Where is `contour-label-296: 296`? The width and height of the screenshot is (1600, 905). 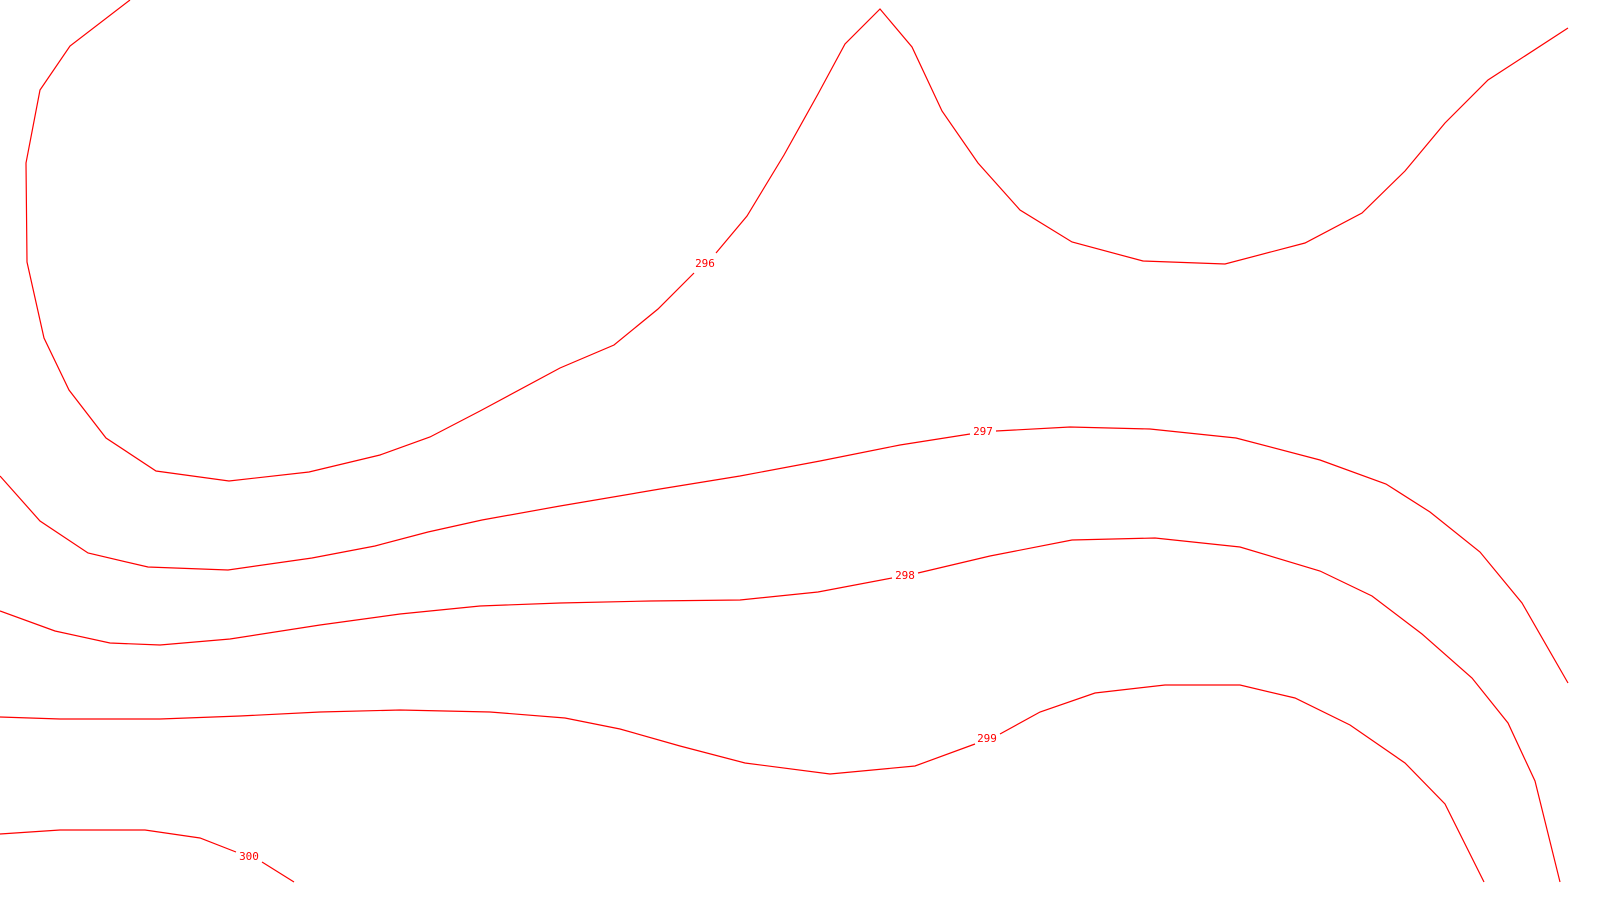
contour-label-296: 296 is located at coordinates (705, 263).